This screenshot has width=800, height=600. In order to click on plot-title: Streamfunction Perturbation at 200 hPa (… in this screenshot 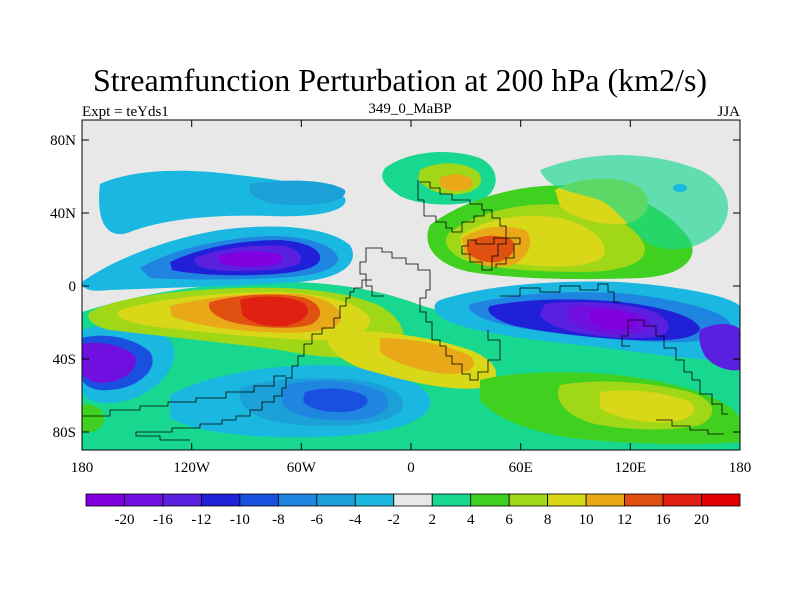, I will do `click(400, 80)`.